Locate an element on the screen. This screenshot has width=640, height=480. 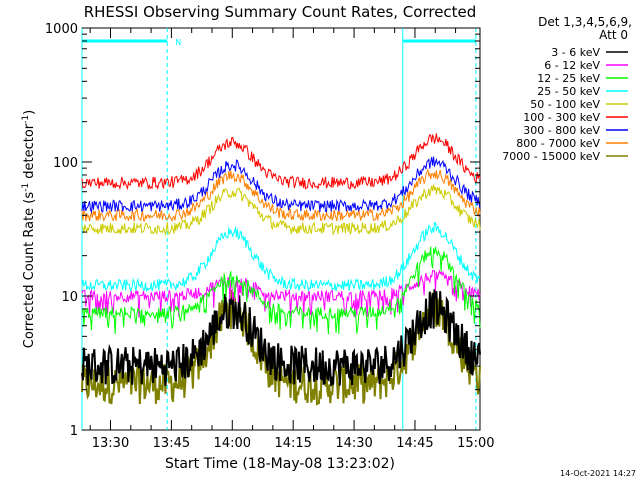
x-tick-label: 13:30 is located at coordinates (110, 443).